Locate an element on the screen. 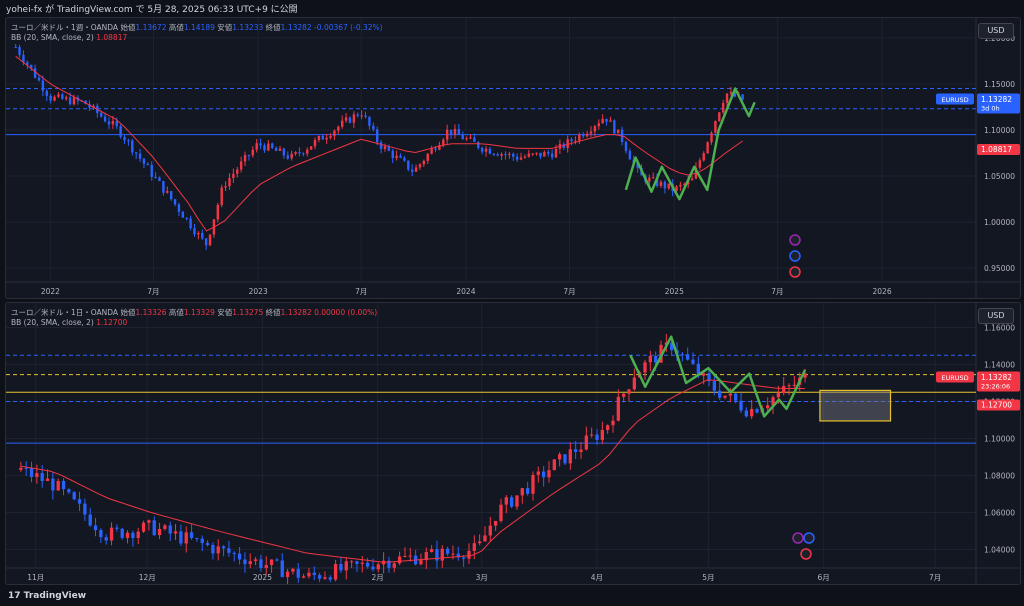 This screenshot has width=1024, height=606. change-value: 0.00000 (0.00%) is located at coordinates (346, 312).